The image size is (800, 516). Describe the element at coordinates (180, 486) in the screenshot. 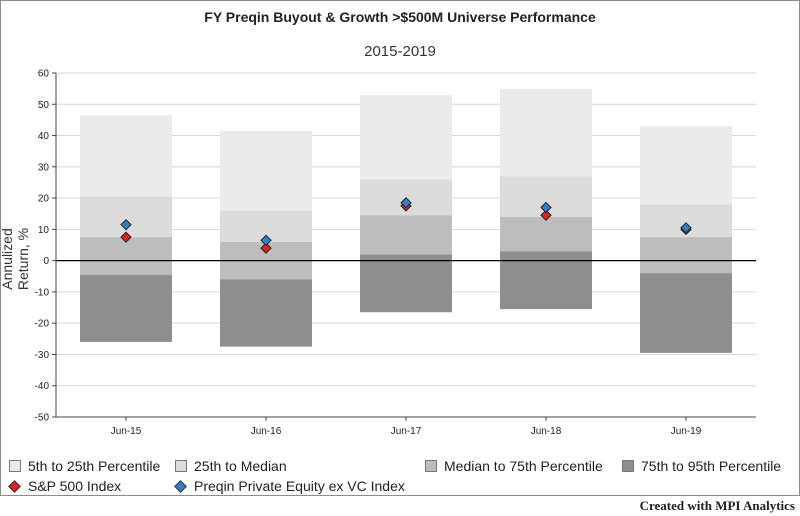

I see `blue-diamond-icon` at that location.